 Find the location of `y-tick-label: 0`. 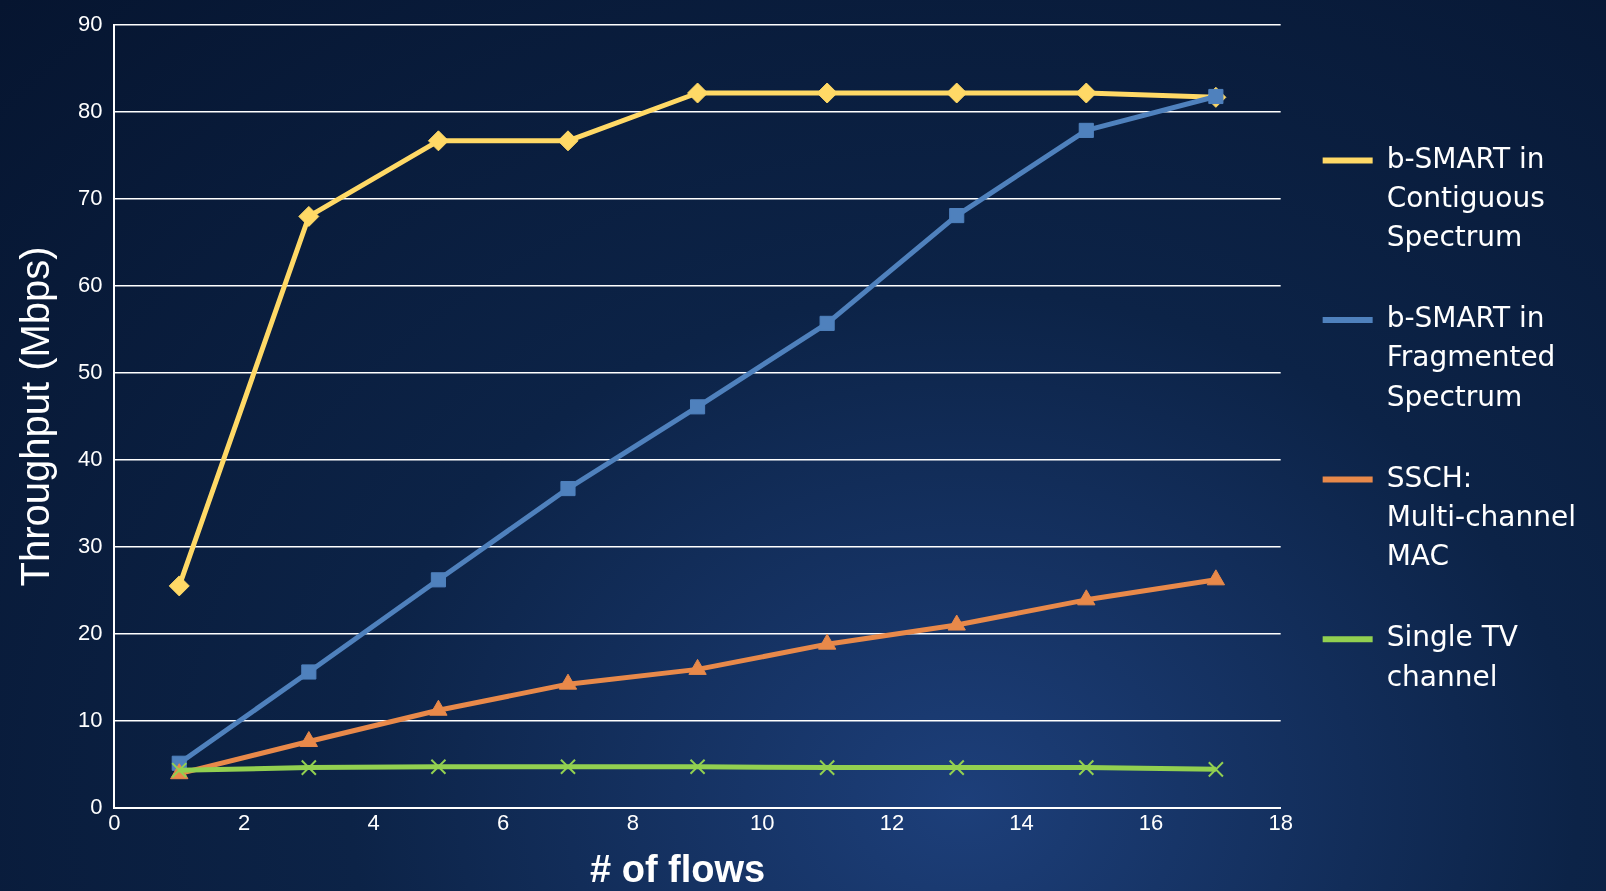

y-tick-label: 0 is located at coordinates (96, 806).